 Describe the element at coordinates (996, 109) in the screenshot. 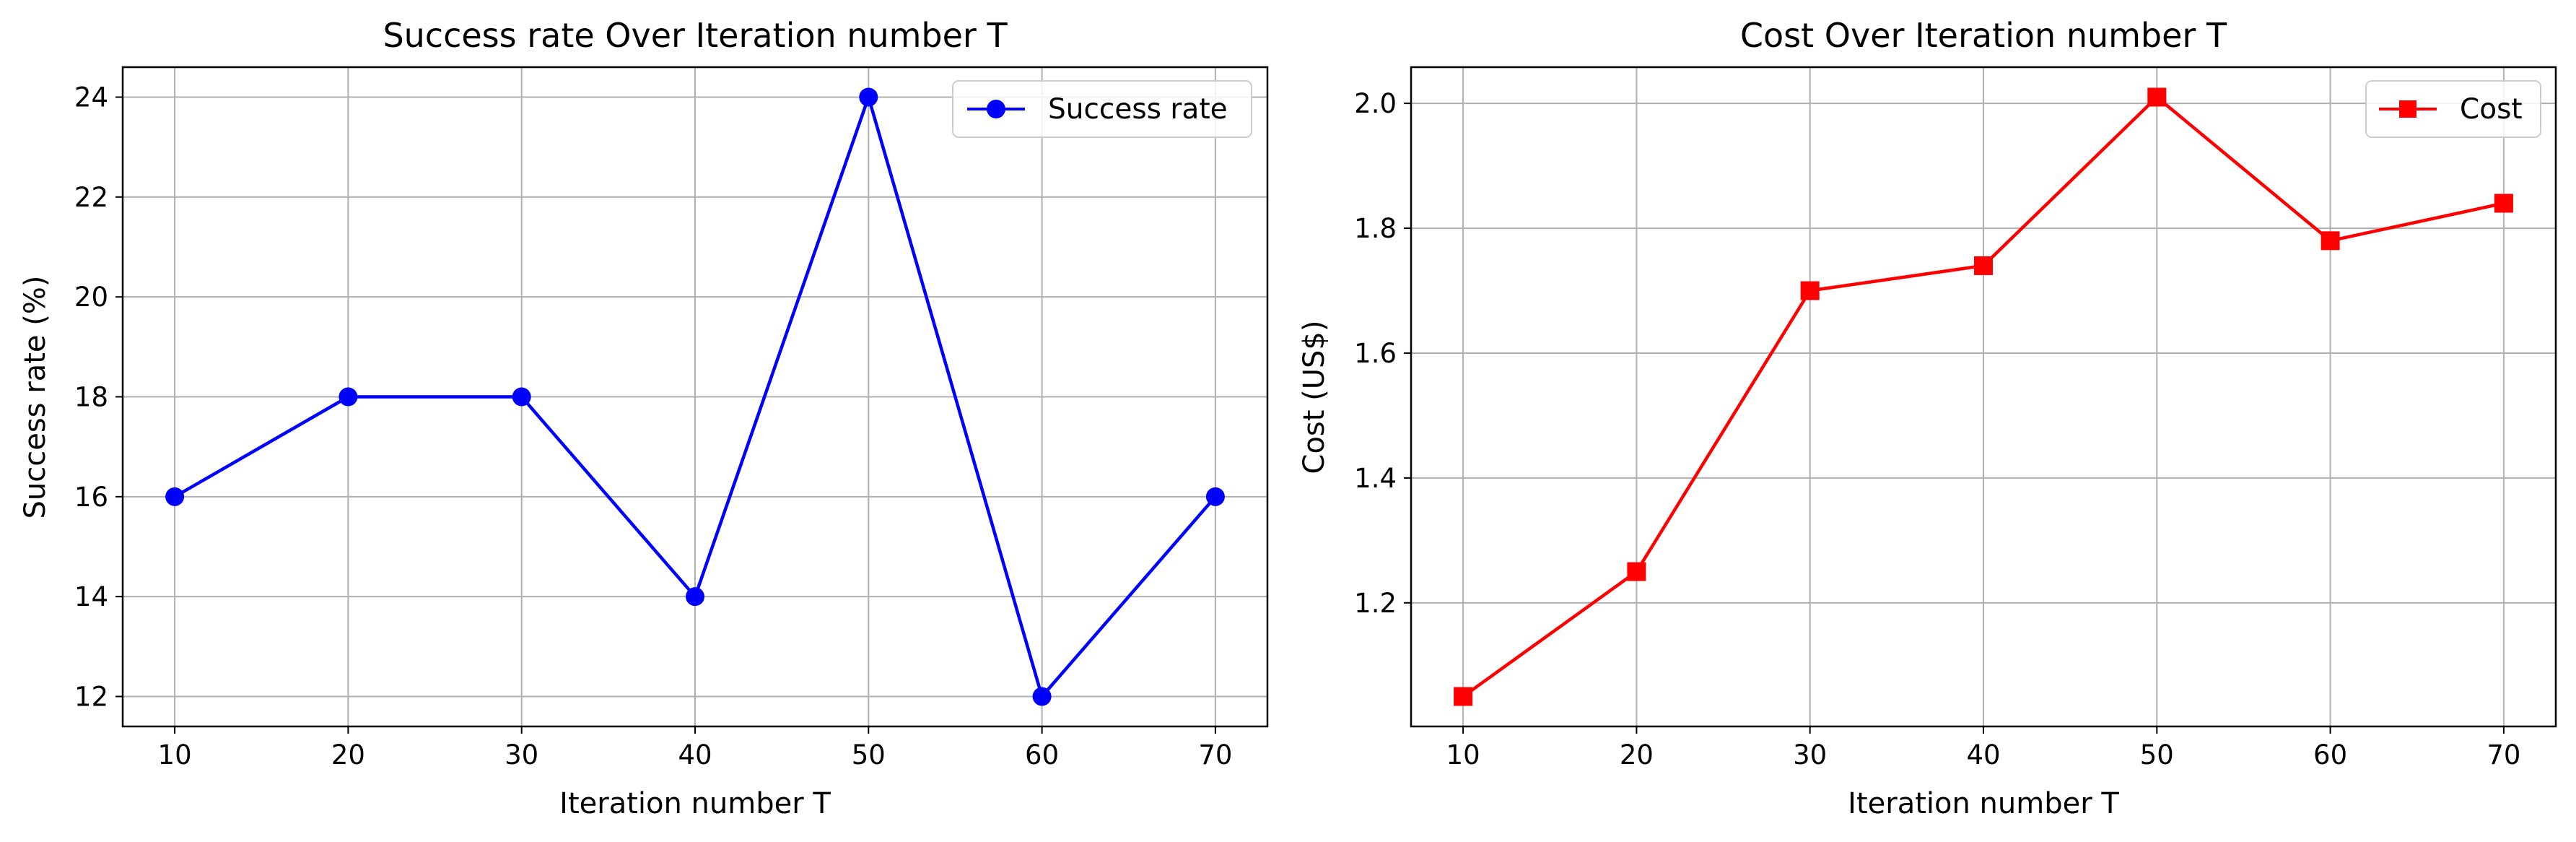

I see `legend-marker-circle` at that location.